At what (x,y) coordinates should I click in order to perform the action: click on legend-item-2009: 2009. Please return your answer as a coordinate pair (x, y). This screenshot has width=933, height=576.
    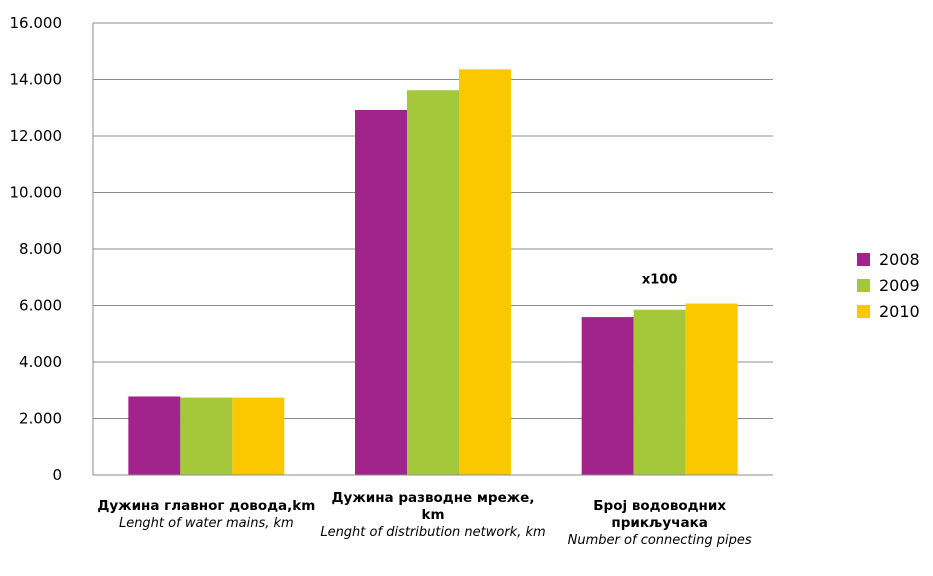
    Looking at the image, I should click on (888, 285).